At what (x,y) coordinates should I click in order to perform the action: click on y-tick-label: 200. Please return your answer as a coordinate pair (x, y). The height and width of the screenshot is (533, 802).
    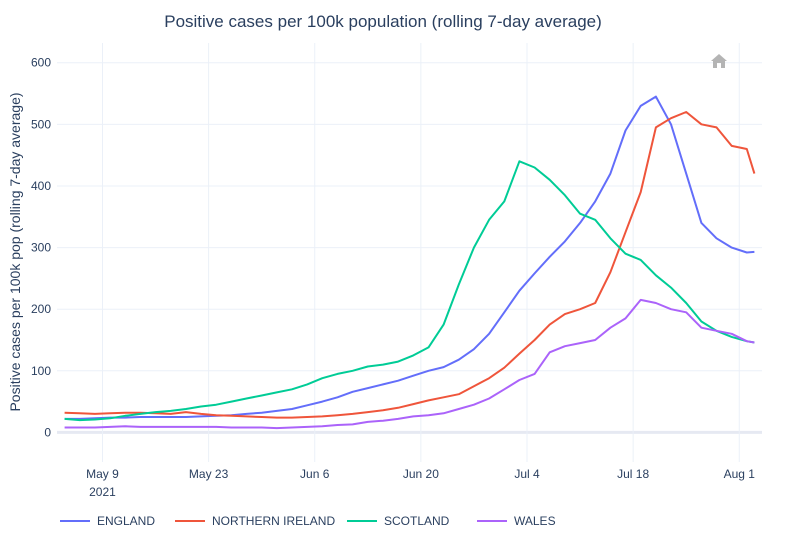
    Looking at the image, I should click on (41, 309).